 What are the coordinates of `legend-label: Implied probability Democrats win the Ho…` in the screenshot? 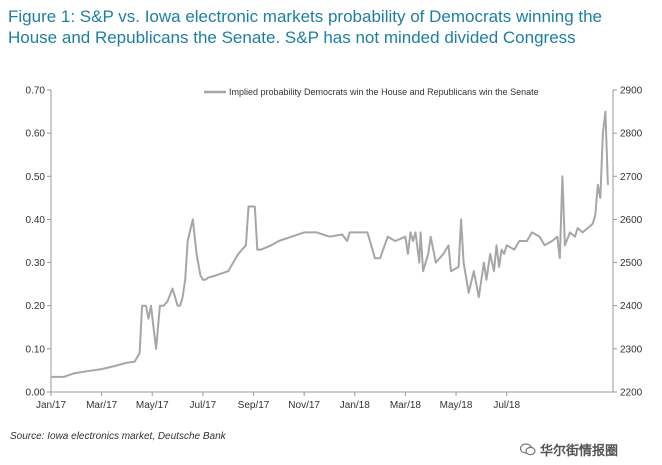 It's located at (384, 92).